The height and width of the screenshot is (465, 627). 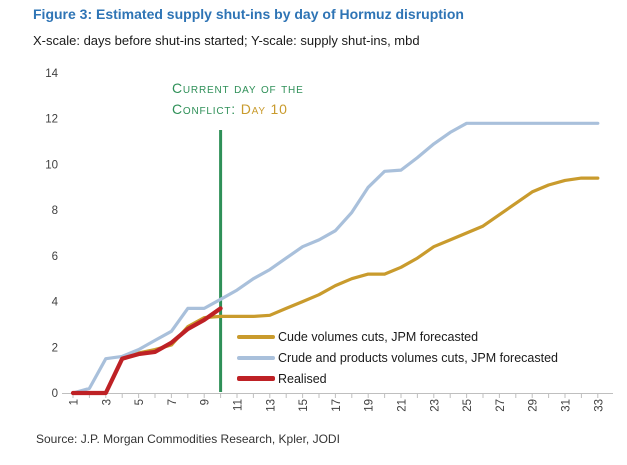 I want to click on y-tick-label: 12, so click(x=51, y=120).